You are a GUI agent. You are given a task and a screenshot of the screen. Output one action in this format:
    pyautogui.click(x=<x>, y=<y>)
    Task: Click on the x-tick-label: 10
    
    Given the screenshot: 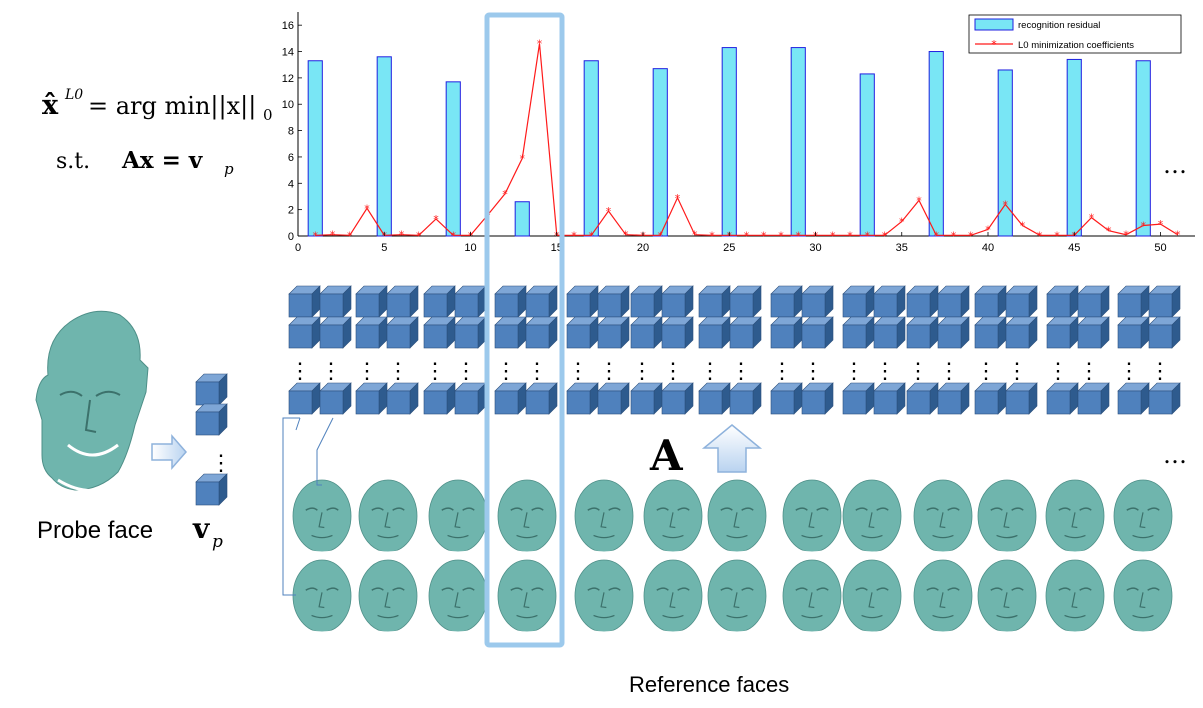 What is the action you would take?
    pyautogui.click(x=470, y=248)
    